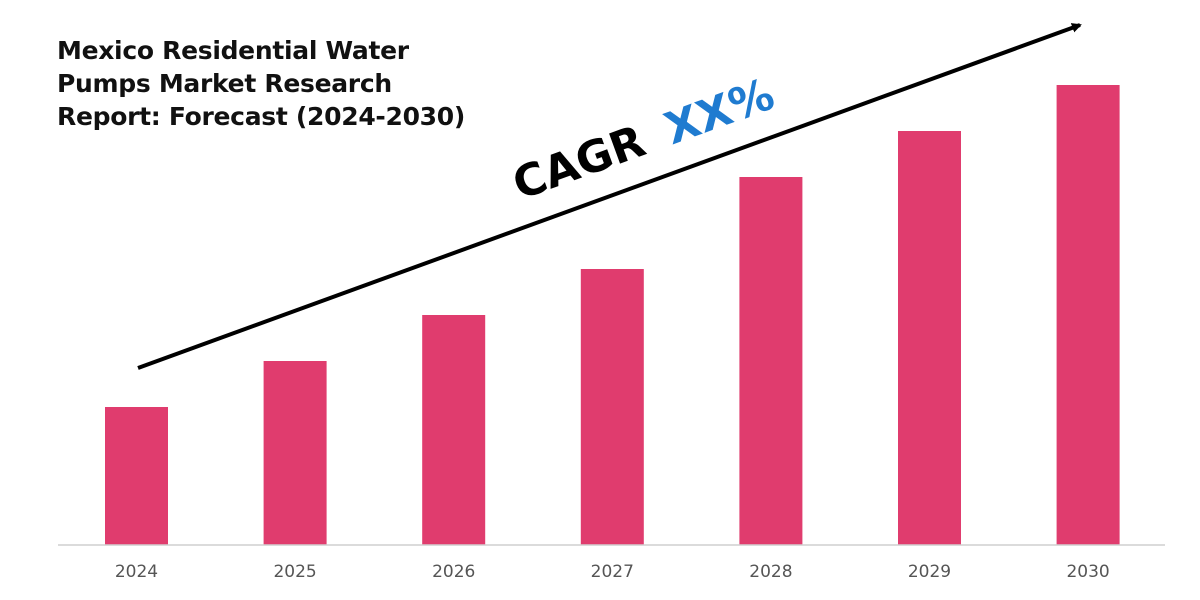  Describe the element at coordinates (1087, 572) in the screenshot. I see `x-tick-label: 2030` at that location.